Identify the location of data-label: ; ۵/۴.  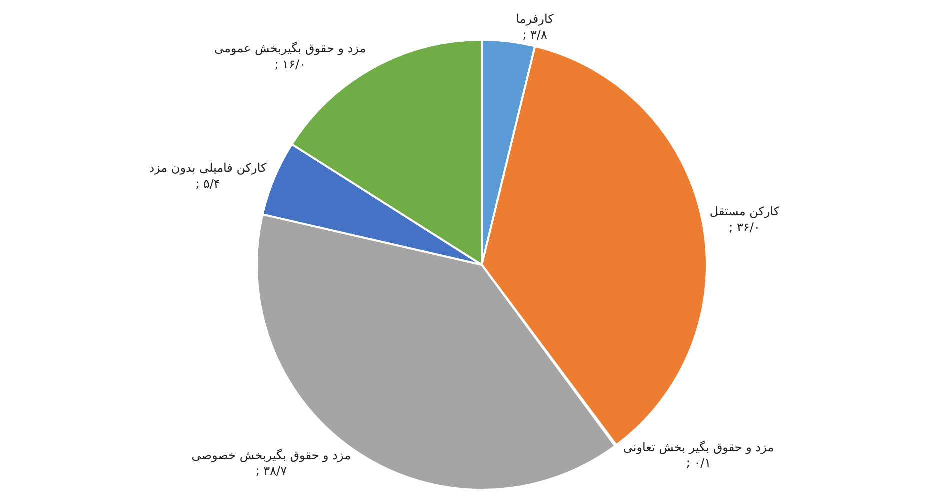
(208, 183).